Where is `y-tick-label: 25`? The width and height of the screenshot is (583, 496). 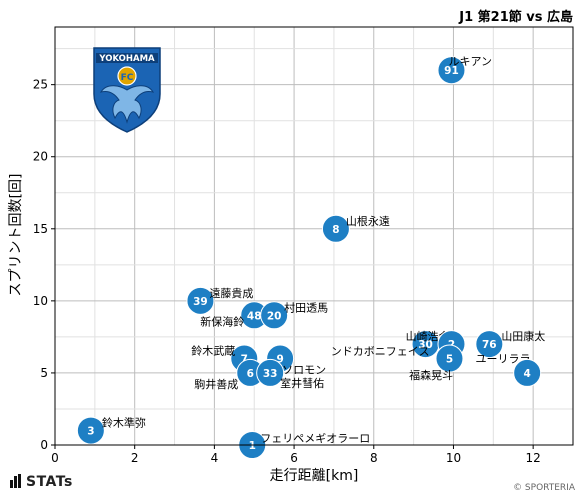
y-tick-label: 25 is located at coordinates (40, 85).